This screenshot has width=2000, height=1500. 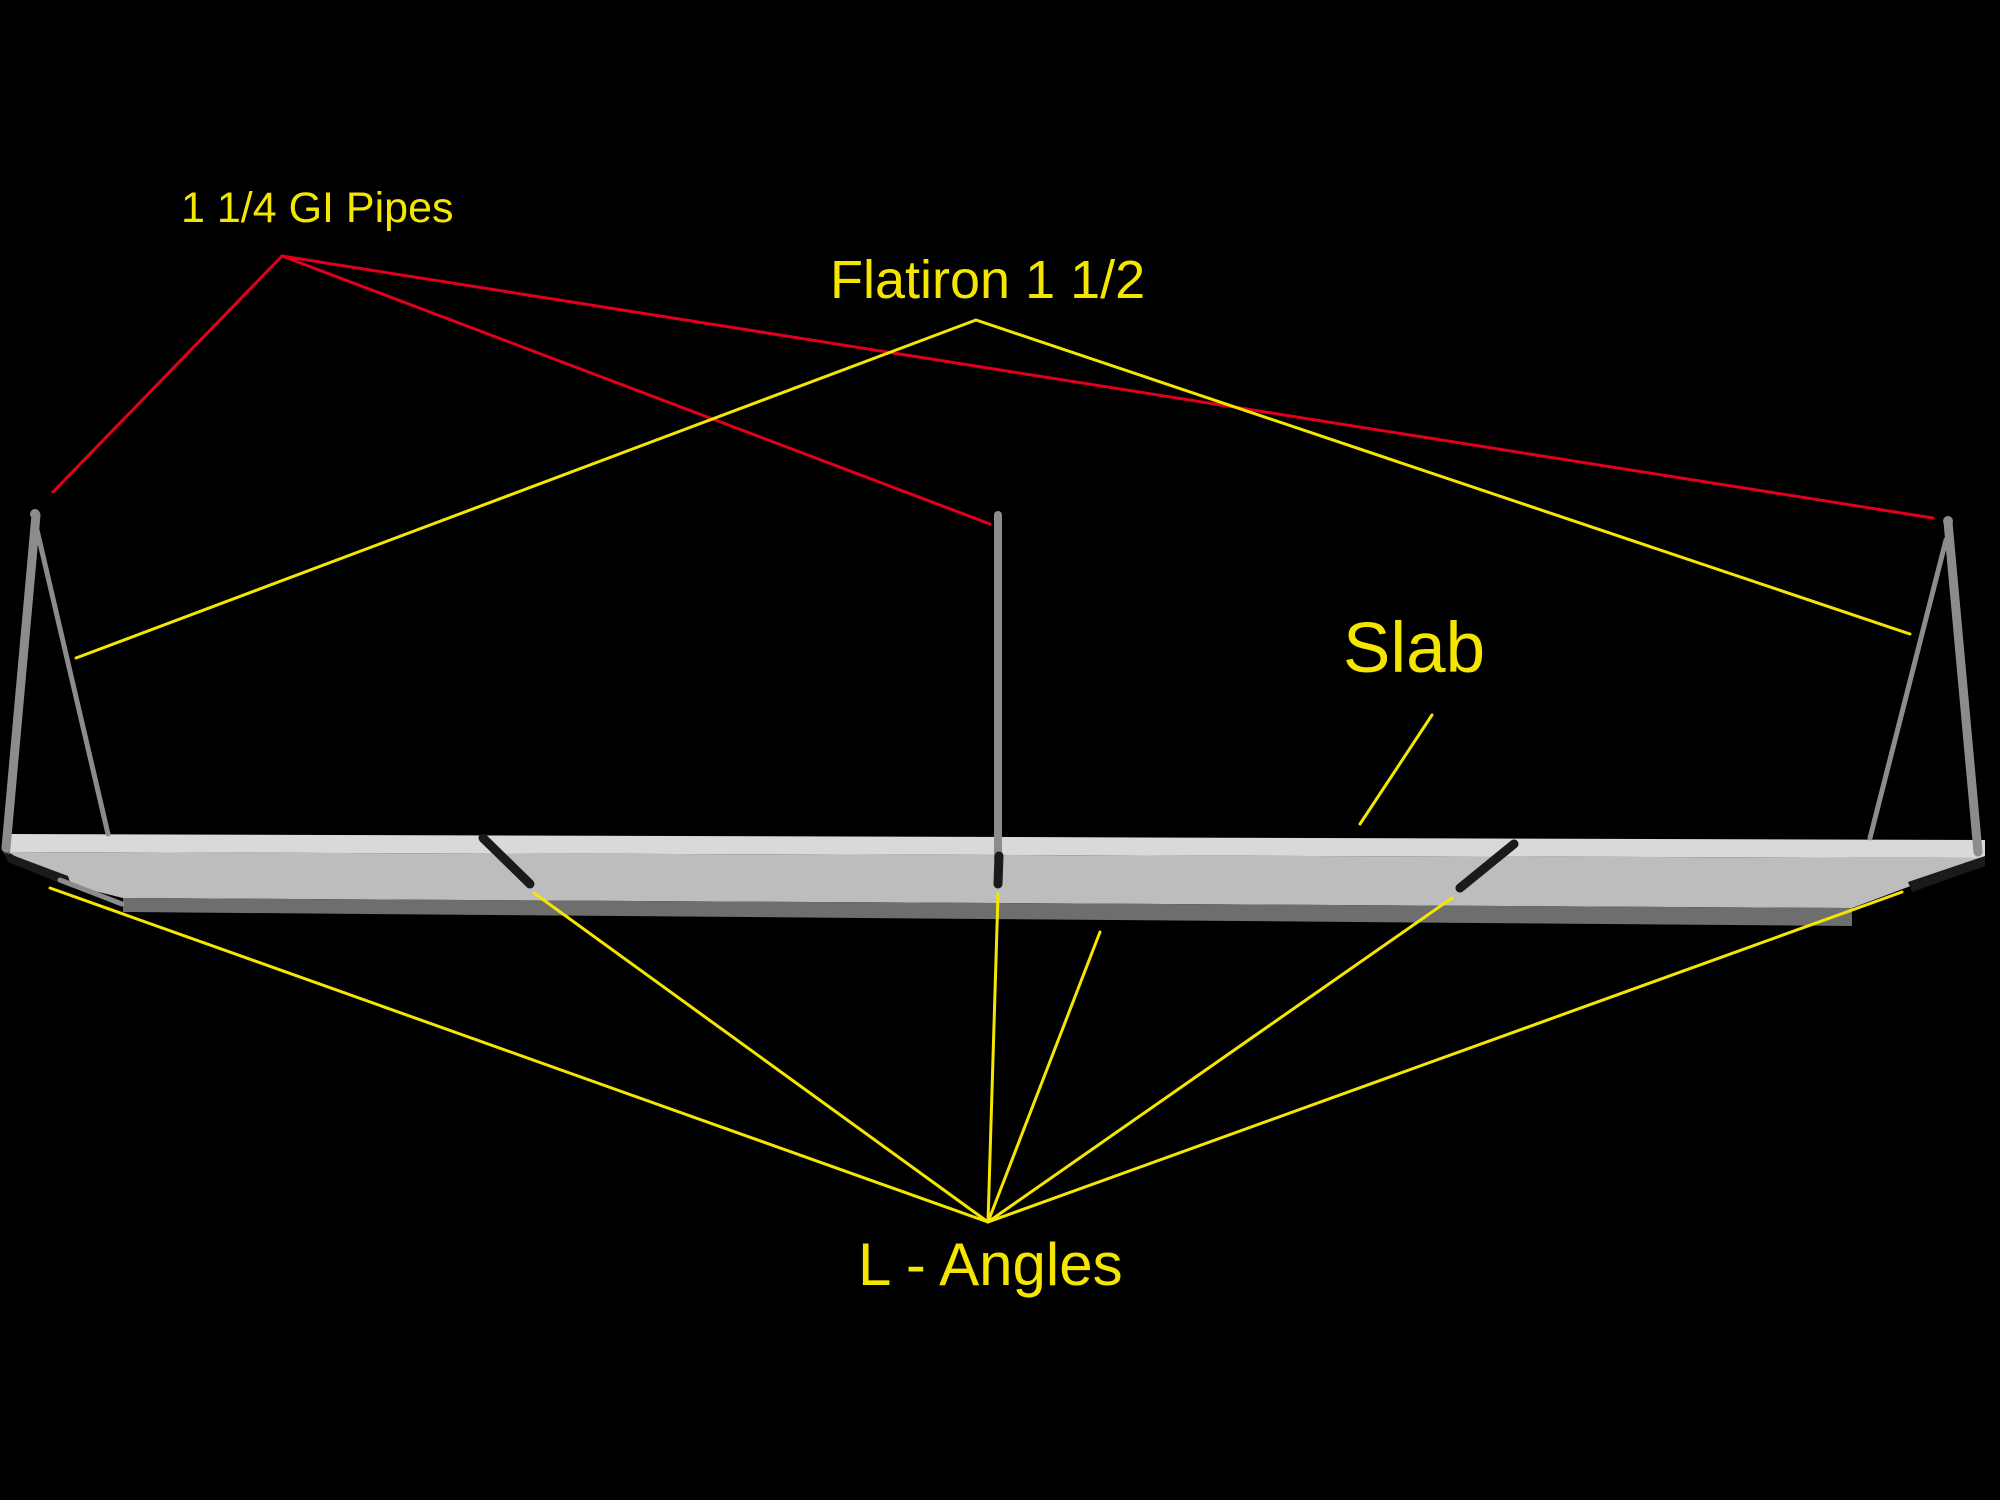 What do you see at coordinates (1396, 769) in the screenshot?
I see `leader-slab` at bounding box center [1396, 769].